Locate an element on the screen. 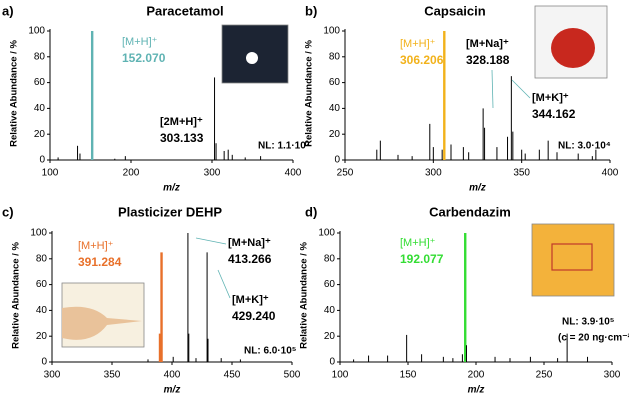 Image resolution: width=629 pixels, height=403 pixels. annotation-value: 391.284 is located at coordinates (100, 262).